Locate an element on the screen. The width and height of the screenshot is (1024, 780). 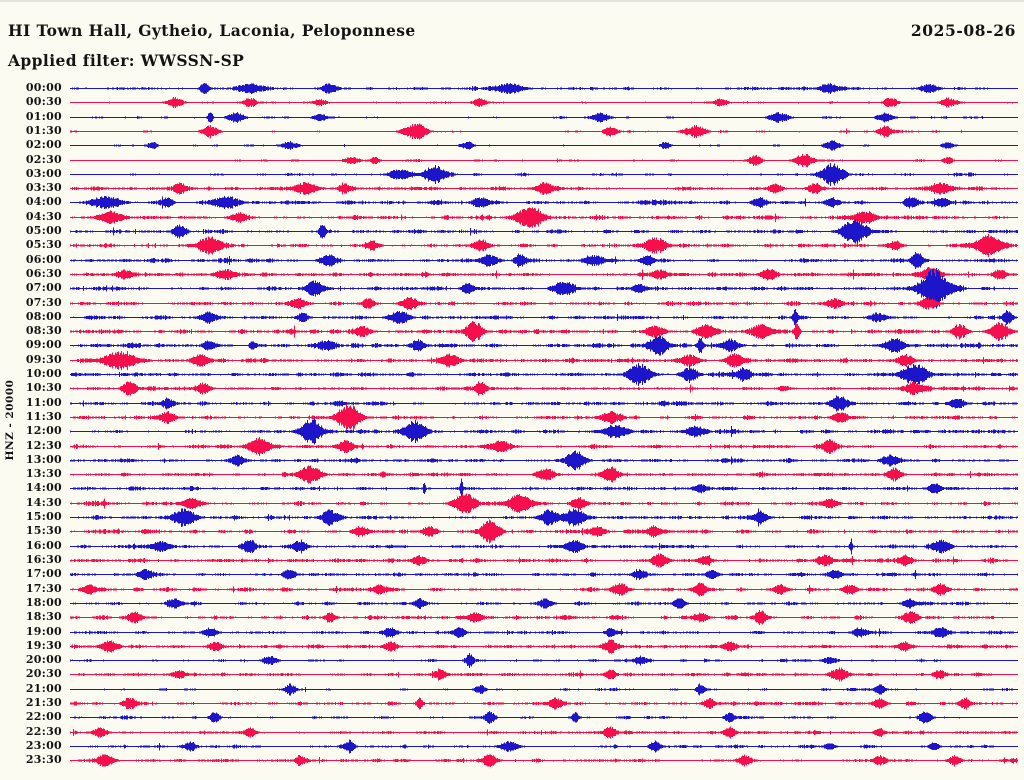
trace-11:30 is located at coordinates (544, 418).